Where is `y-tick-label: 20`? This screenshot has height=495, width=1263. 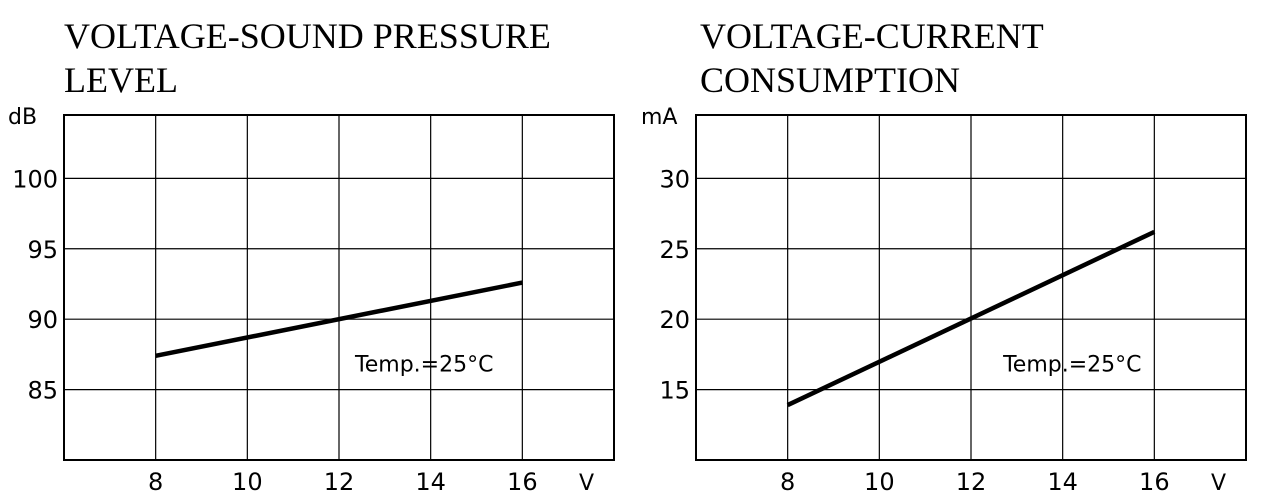
y-tick-label: 20 is located at coordinates (674, 320).